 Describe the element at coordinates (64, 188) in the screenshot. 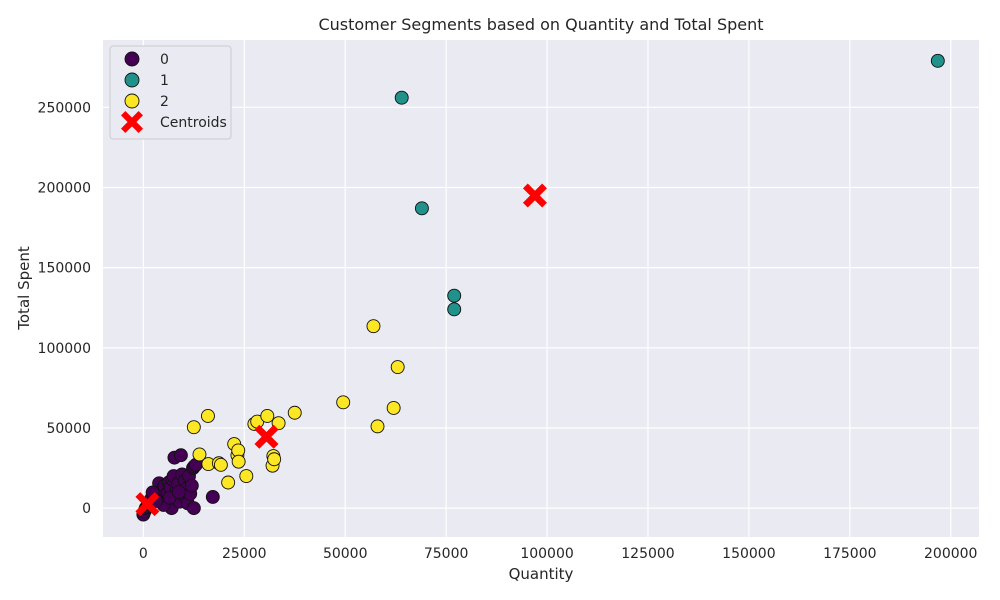

I see `y-tick-label: 200000` at that location.